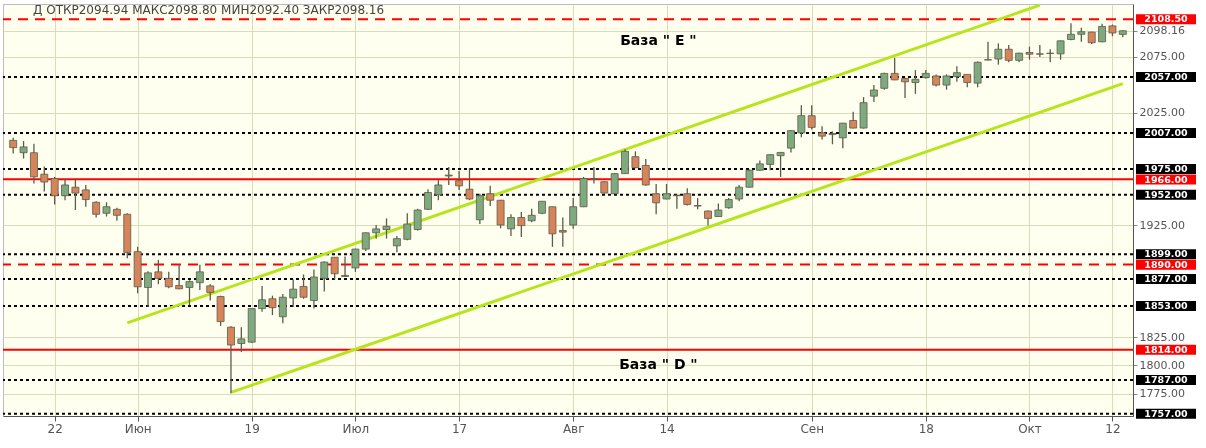 The width and height of the screenshot is (1206, 448). Describe the element at coordinates (1162, 394) in the screenshot. I see `y-tick-label: 1775.00` at that location.